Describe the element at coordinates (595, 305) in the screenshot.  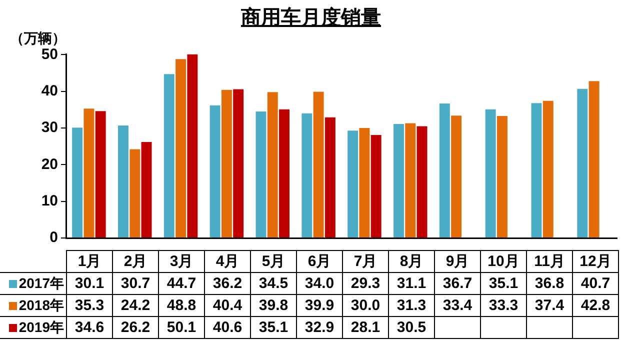
I see `data-label: 42.8` at that location.